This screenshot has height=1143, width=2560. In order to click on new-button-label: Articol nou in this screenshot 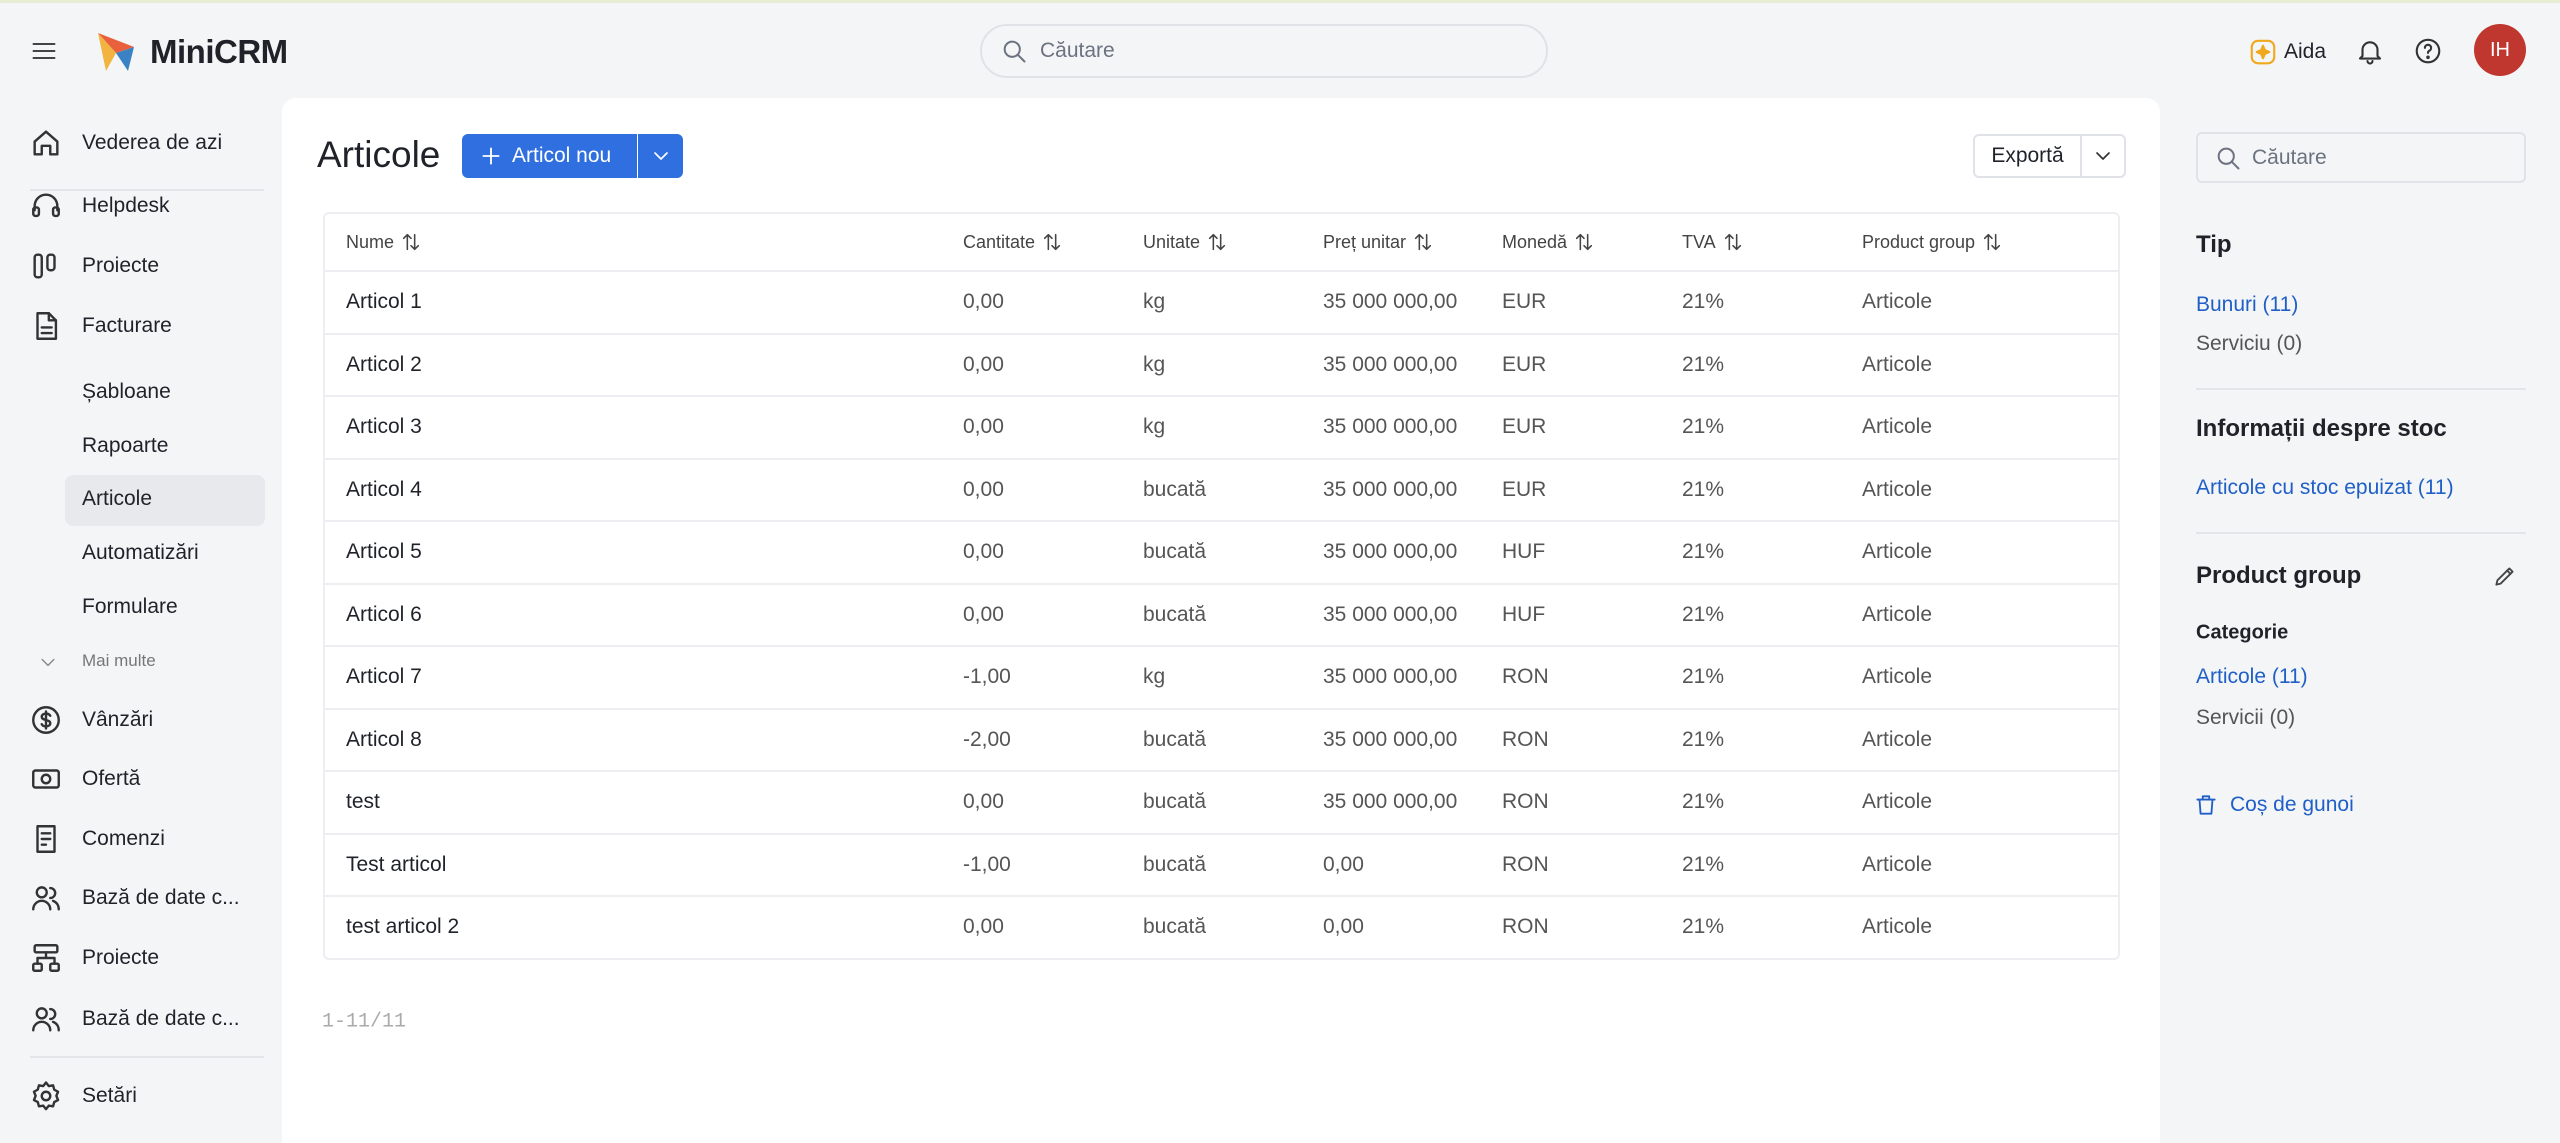, I will do `click(562, 155)`.